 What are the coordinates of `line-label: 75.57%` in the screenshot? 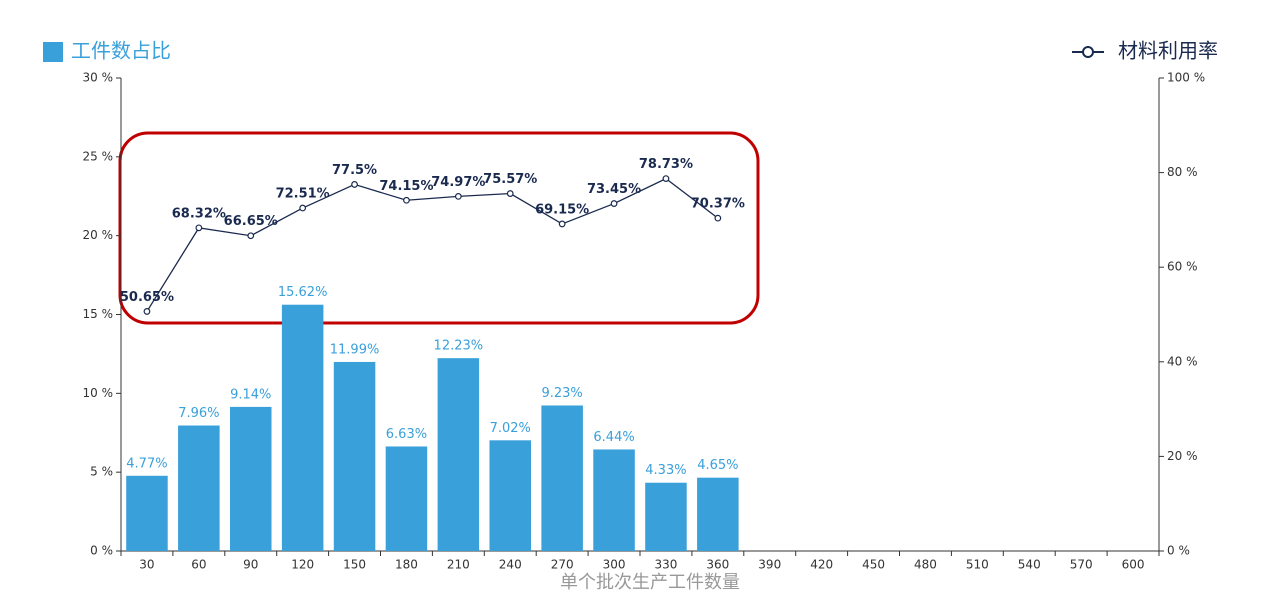 It's located at (510, 179).